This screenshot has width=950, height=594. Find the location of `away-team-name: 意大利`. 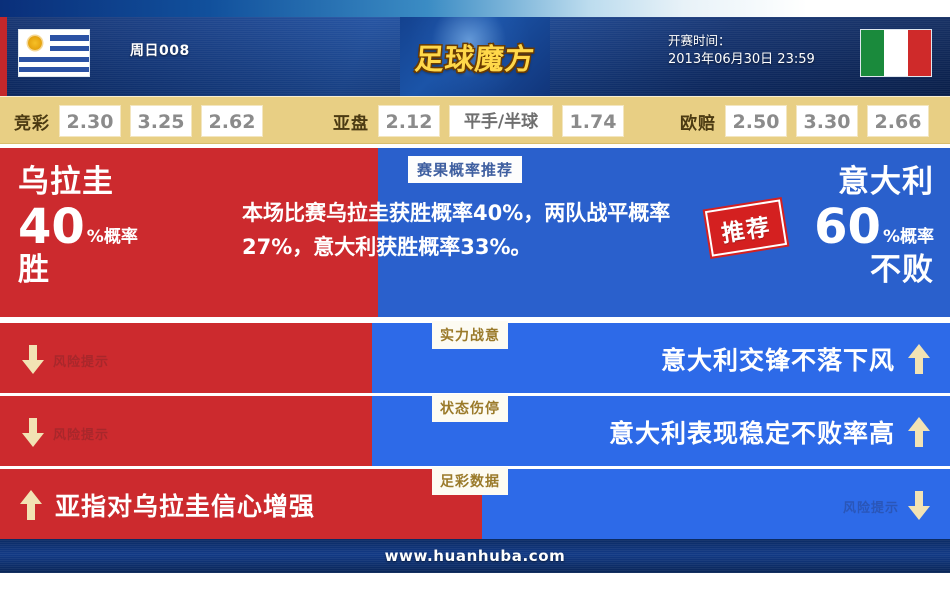

away-team-name: 意大利 is located at coordinates (886, 182).